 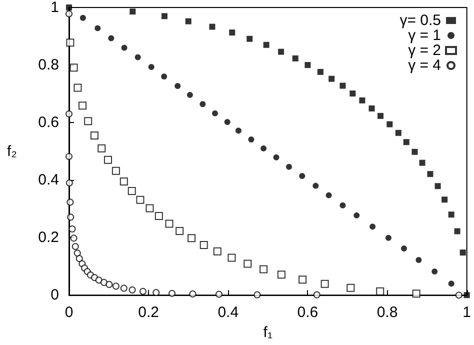 I want to click on y-tick-label: 1, so click(x=54, y=8).